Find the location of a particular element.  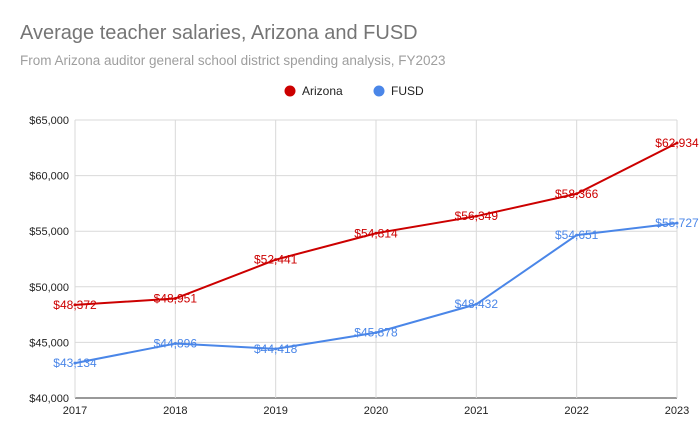

x-tick-label: 2021 is located at coordinates (476, 411).